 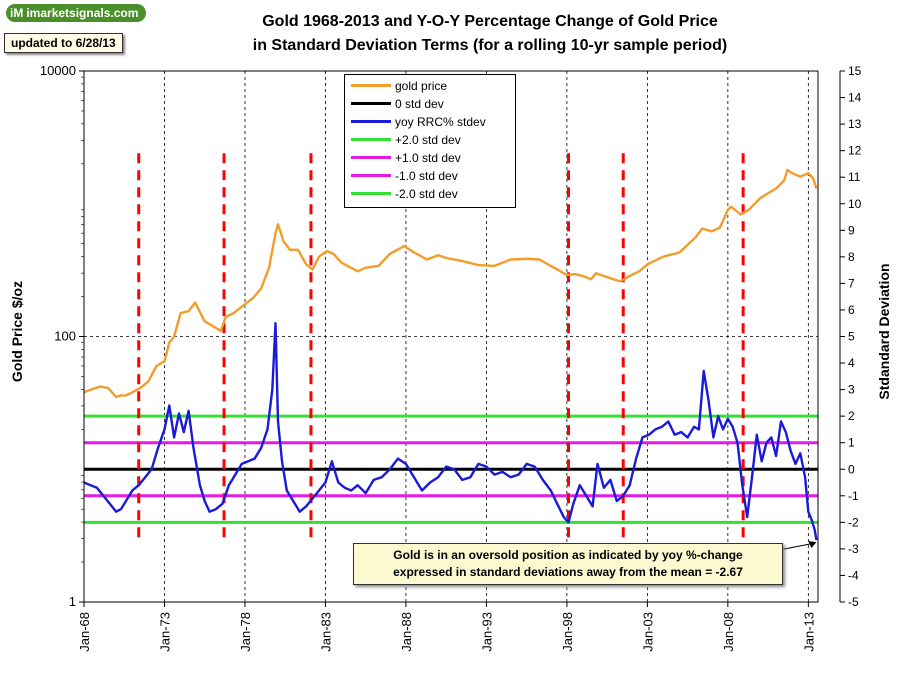 What do you see at coordinates (17, 13) in the screenshot?
I see `logo-mark: iM` at bounding box center [17, 13].